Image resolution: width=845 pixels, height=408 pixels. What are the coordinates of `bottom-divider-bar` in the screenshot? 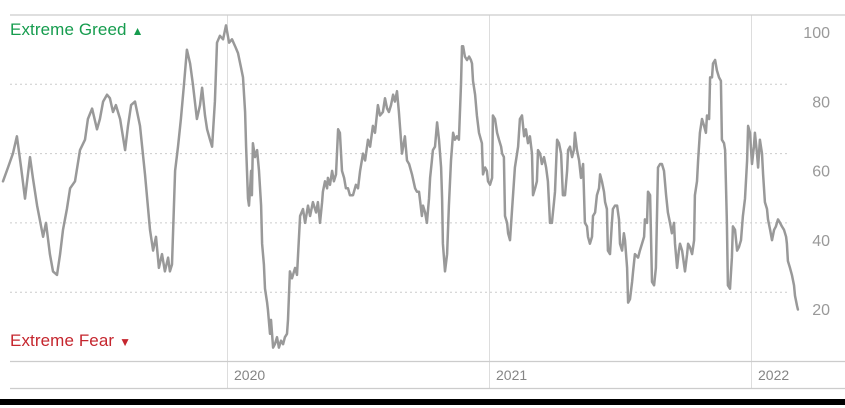 It's located at (422, 402).